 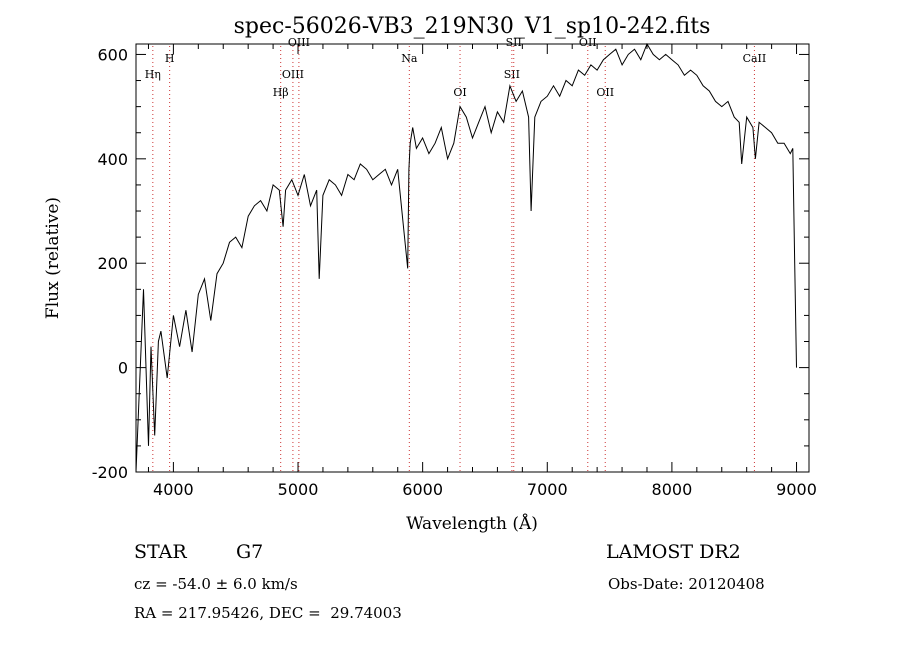 I want to click on spectral-line-label: Hη, so click(x=153, y=74).